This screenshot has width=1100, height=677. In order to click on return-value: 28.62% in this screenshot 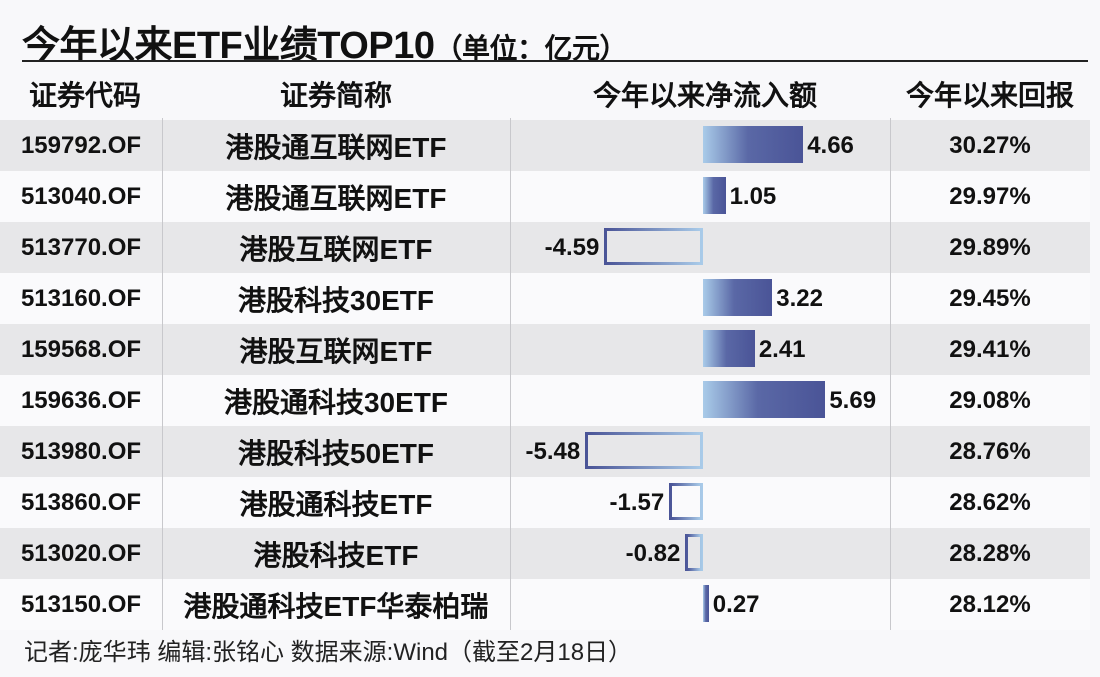, I will do `click(990, 502)`.